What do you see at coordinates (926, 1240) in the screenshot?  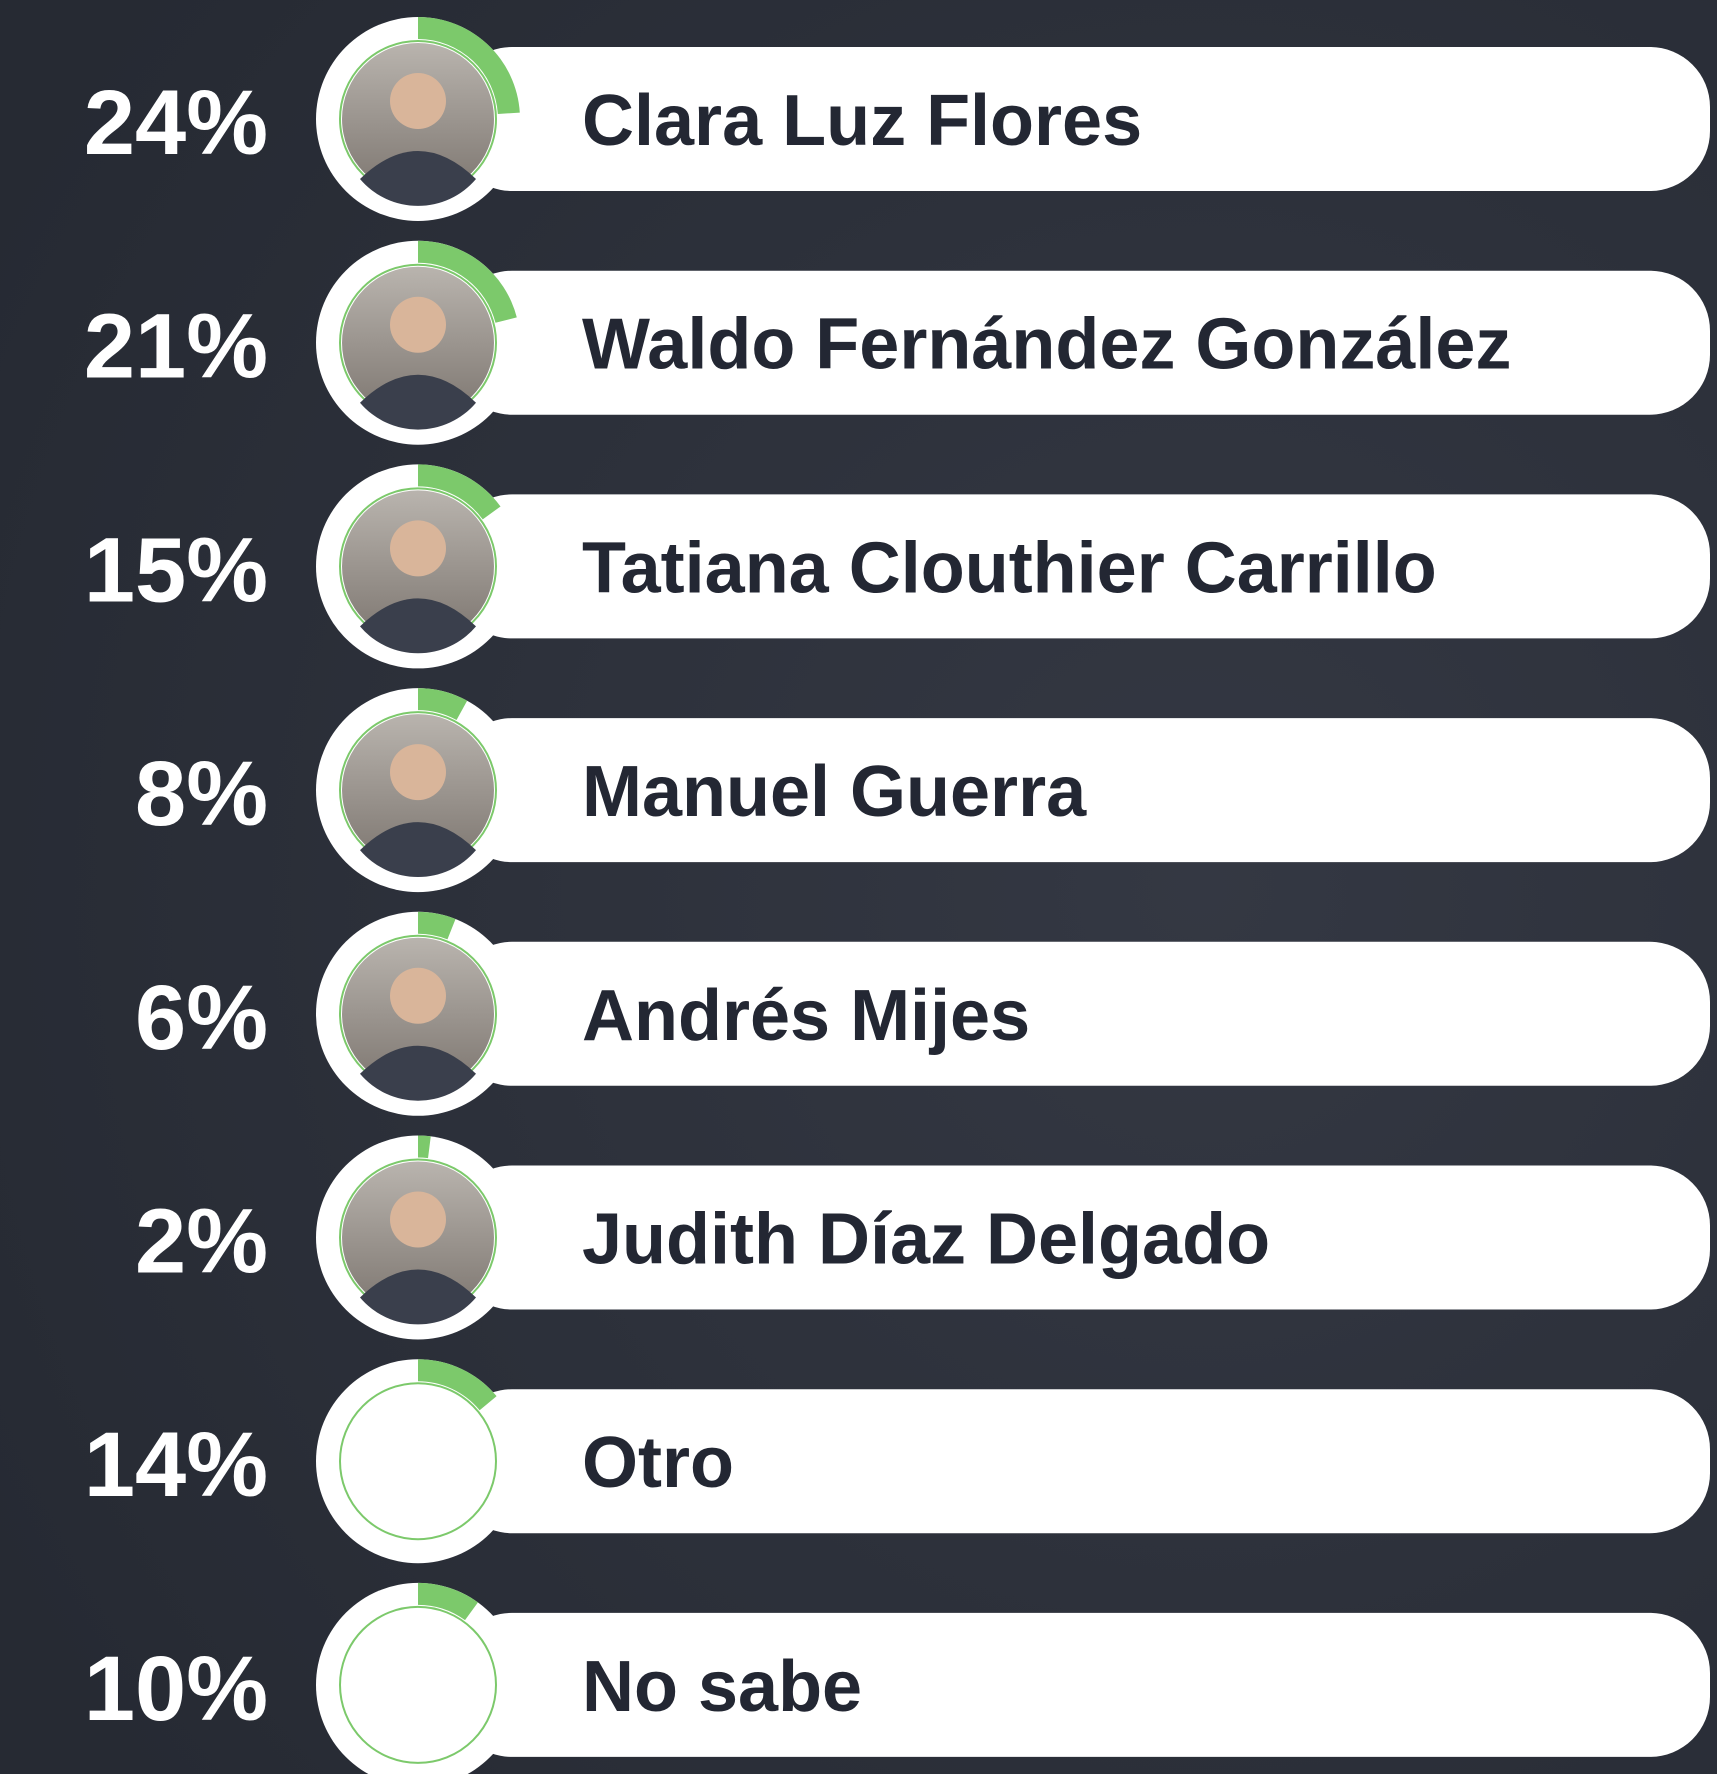 I see `candidate-name: Judith Díaz Delgado` at bounding box center [926, 1240].